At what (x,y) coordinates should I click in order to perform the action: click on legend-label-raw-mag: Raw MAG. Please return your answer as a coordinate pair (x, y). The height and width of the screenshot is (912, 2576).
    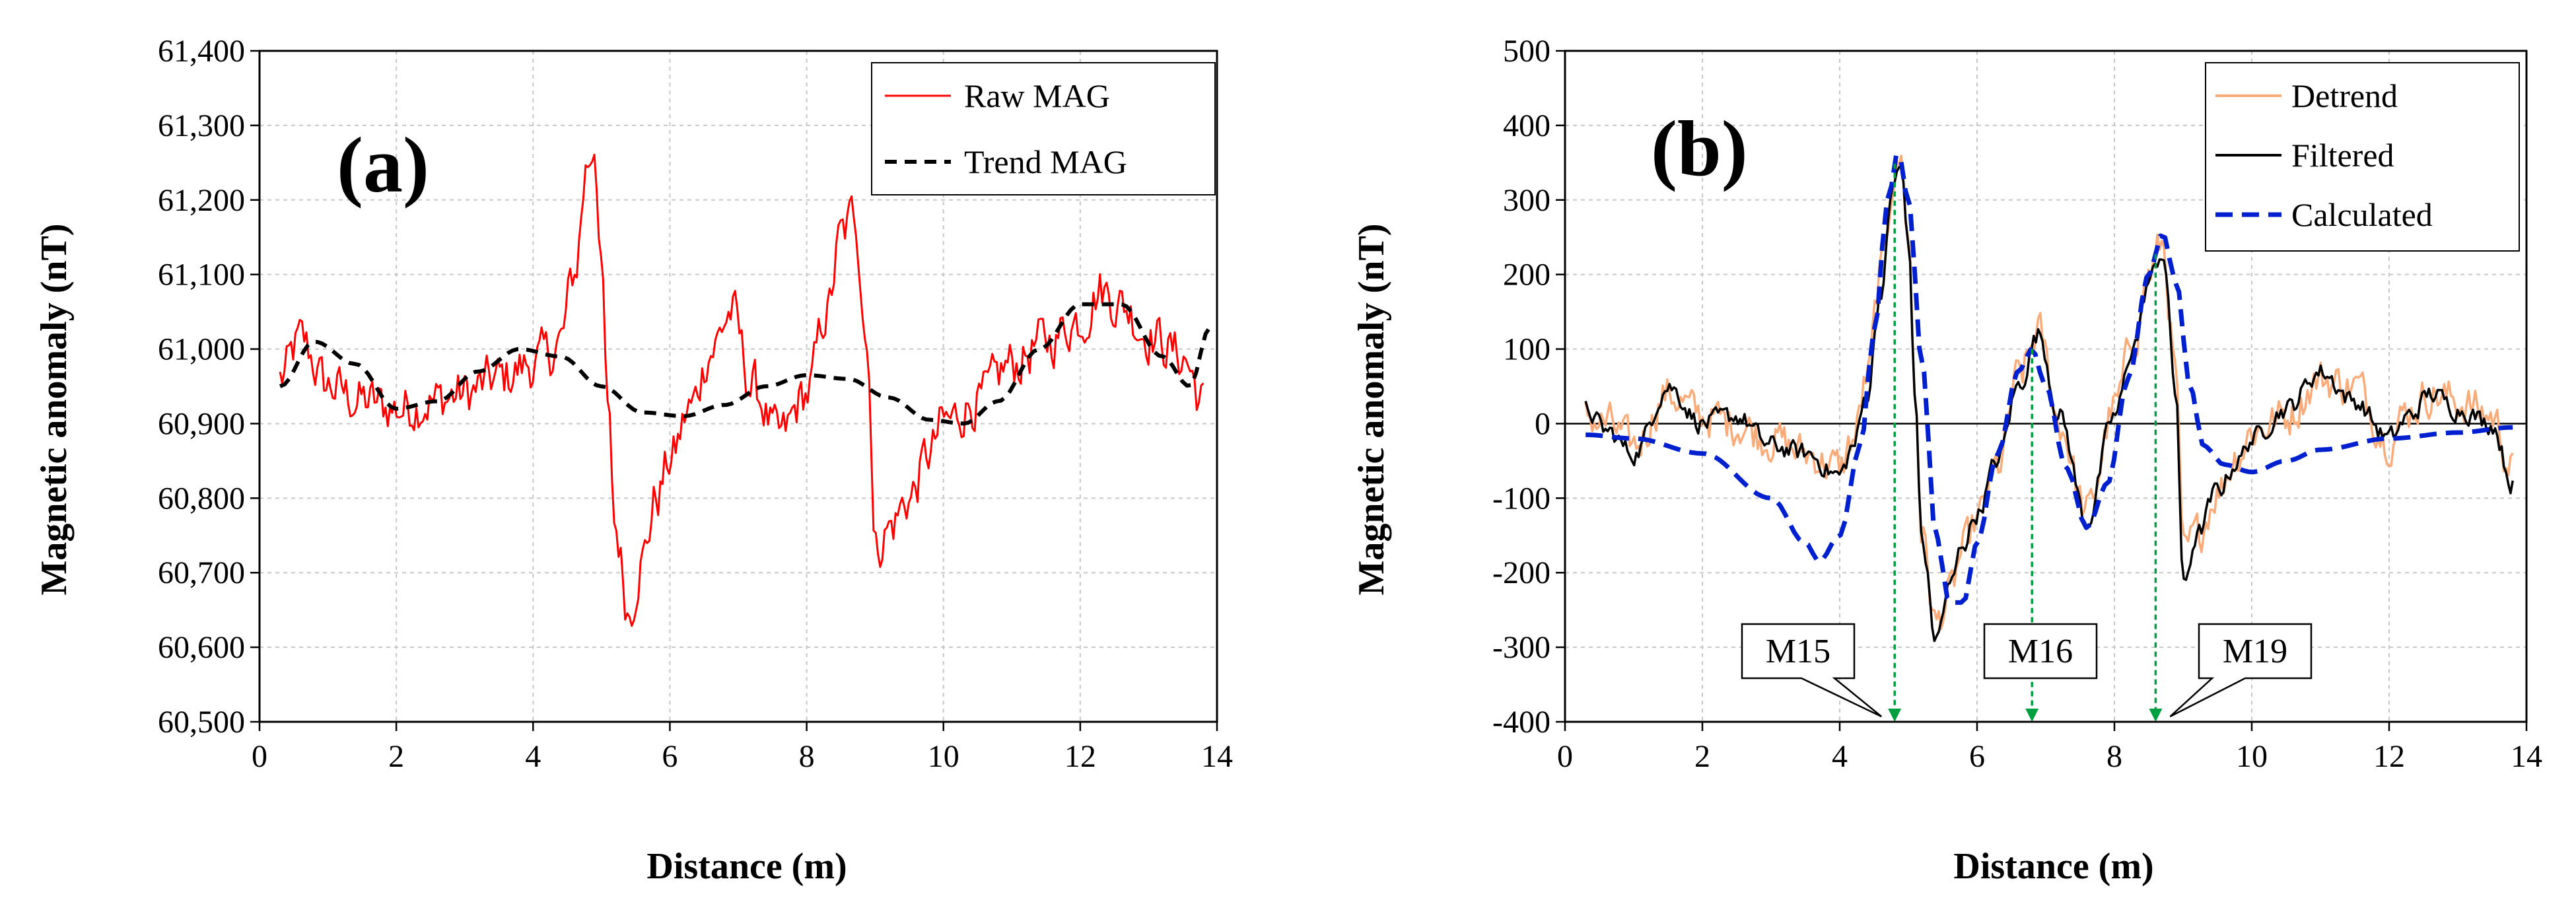
    Looking at the image, I should click on (1037, 96).